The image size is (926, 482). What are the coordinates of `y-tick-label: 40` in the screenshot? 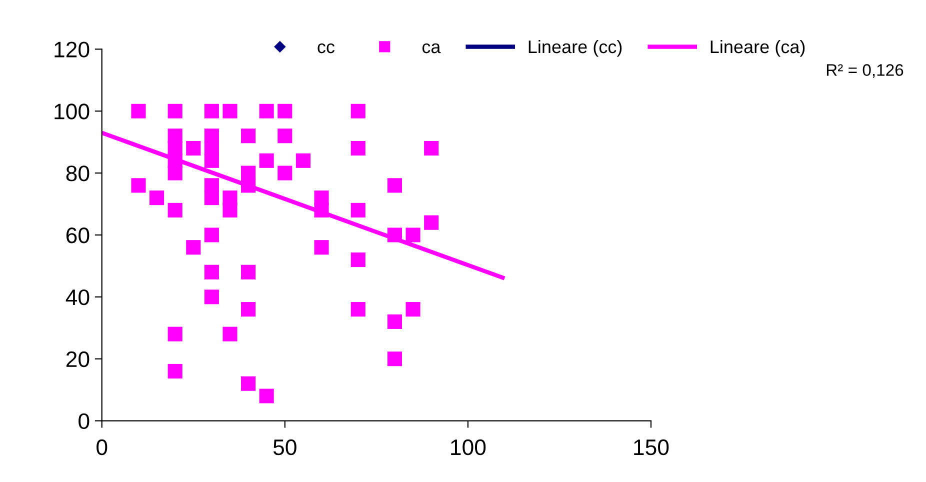 It's located at (78, 297).